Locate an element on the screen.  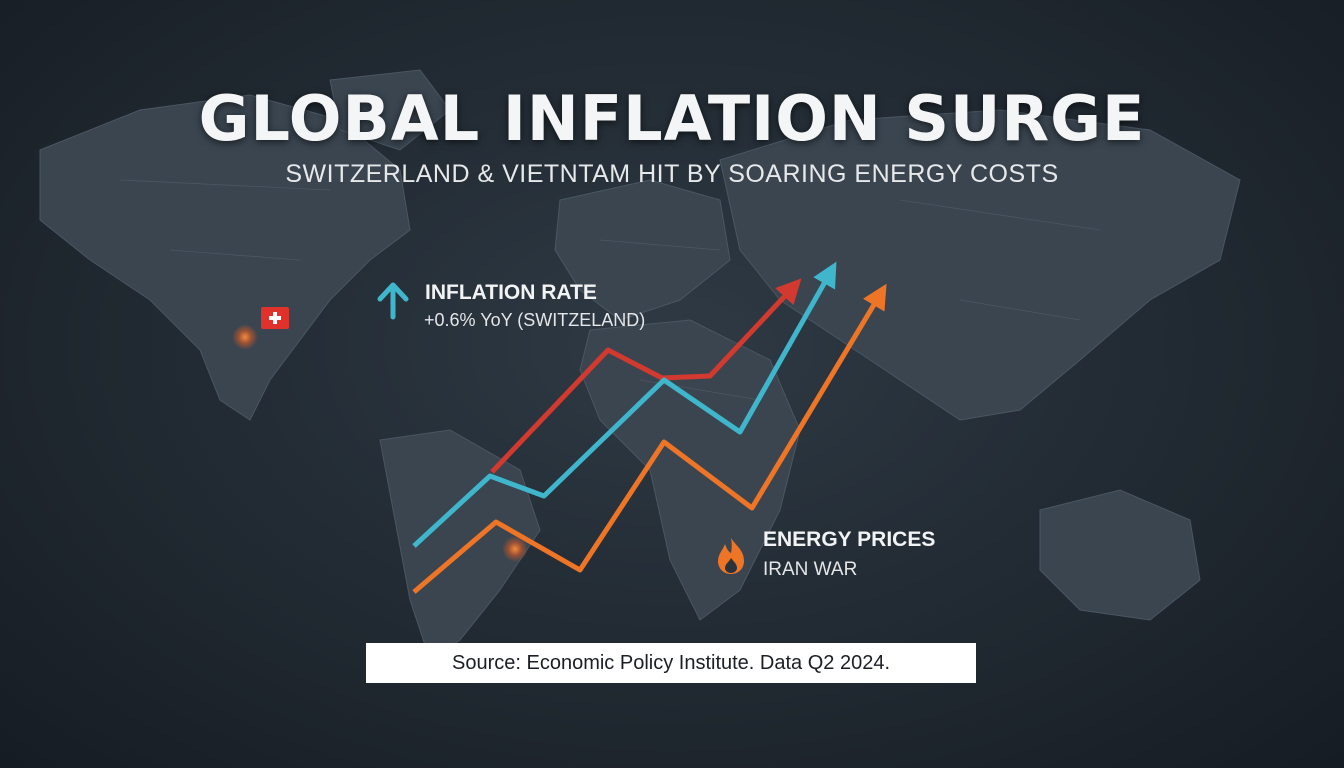
orange-trend-line is located at coordinates (649, 438).